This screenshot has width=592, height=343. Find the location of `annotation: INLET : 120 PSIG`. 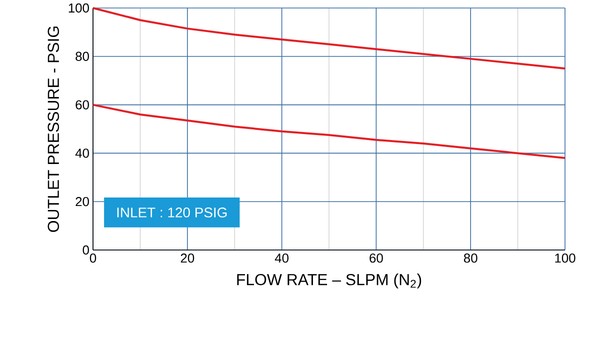

annotation: INLET : 120 PSIG is located at coordinates (172, 213).